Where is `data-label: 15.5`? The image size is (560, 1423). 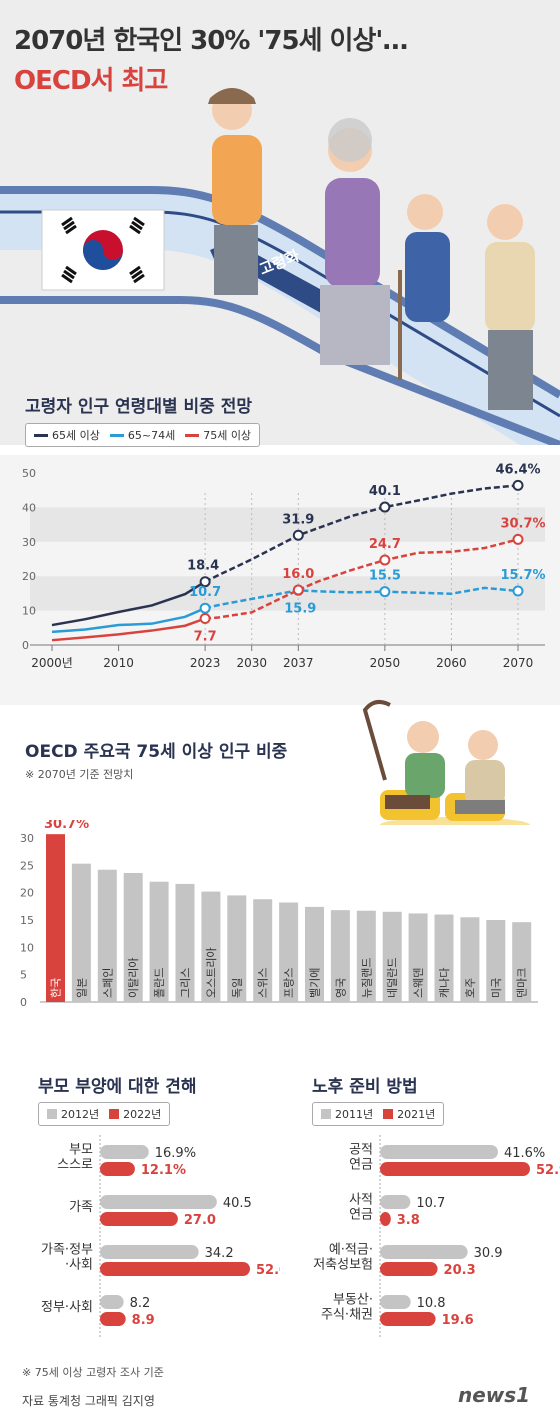
data-label: 15.5 is located at coordinates (385, 576).